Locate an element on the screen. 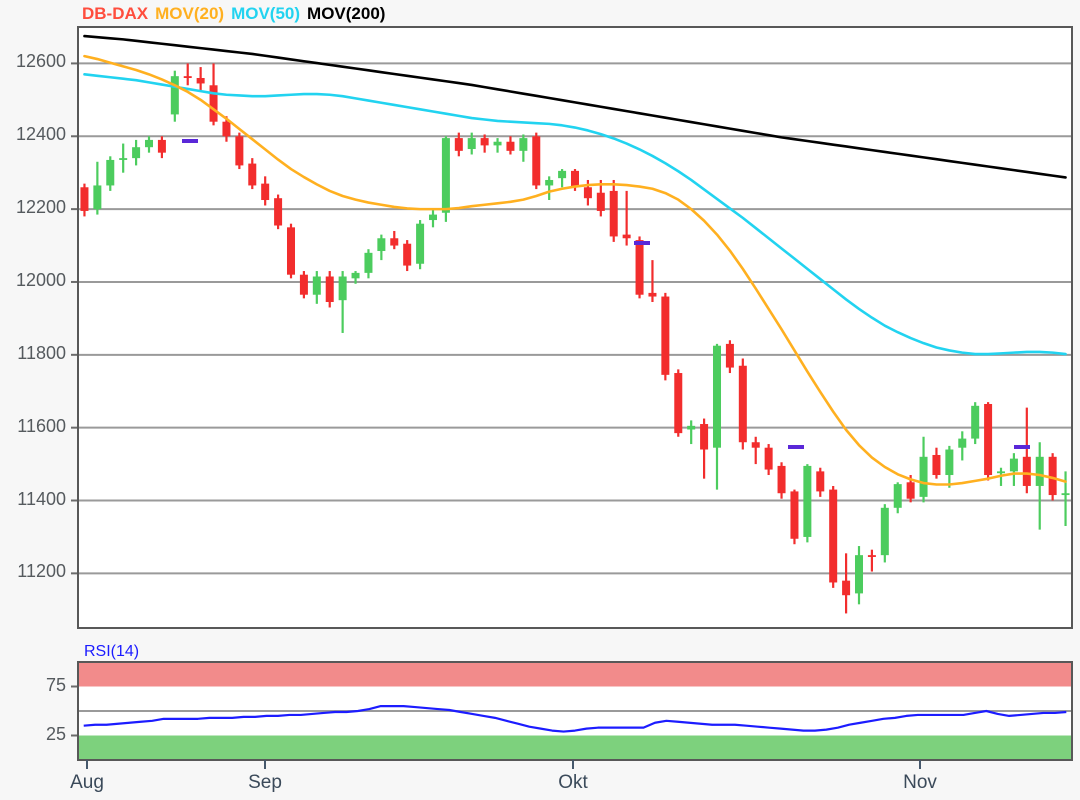  chart-legend: DB-DAX MOV(20) MOV(50) MOV(200) is located at coordinates (237, 14).